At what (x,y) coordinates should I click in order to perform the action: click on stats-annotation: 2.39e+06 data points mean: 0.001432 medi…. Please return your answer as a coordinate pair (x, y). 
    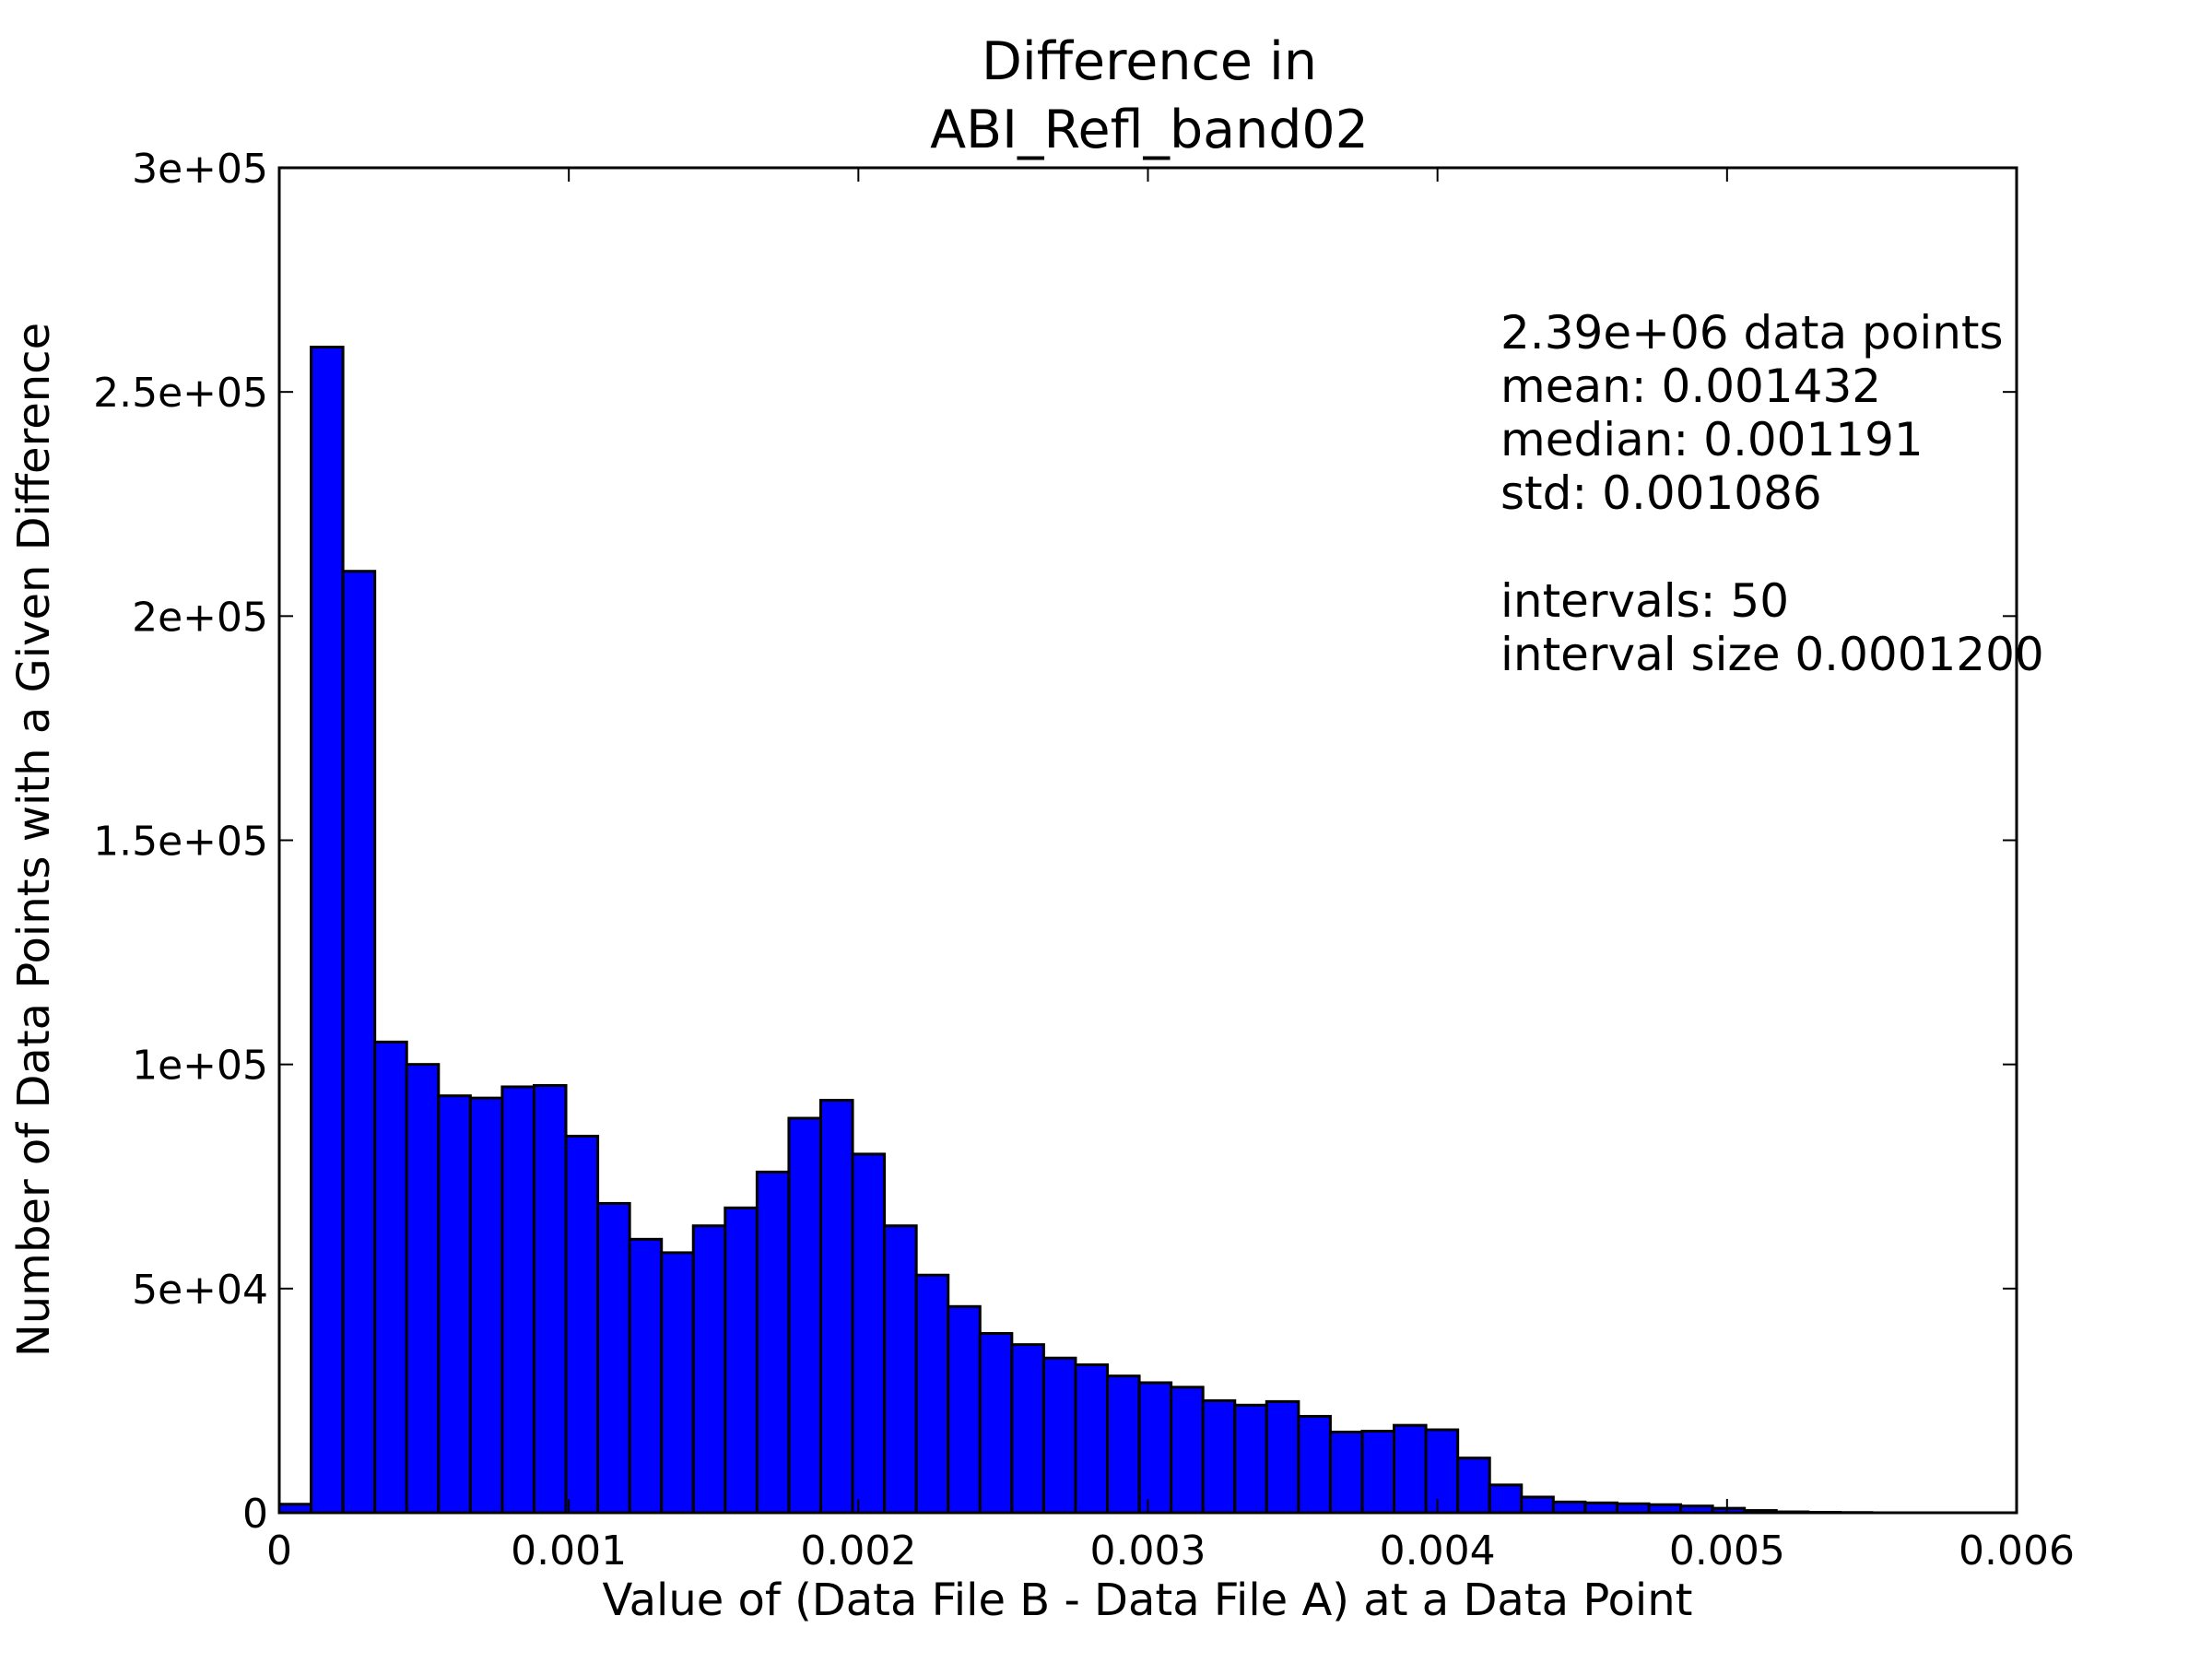
    Looking at the image, I should click on (1772, 493).